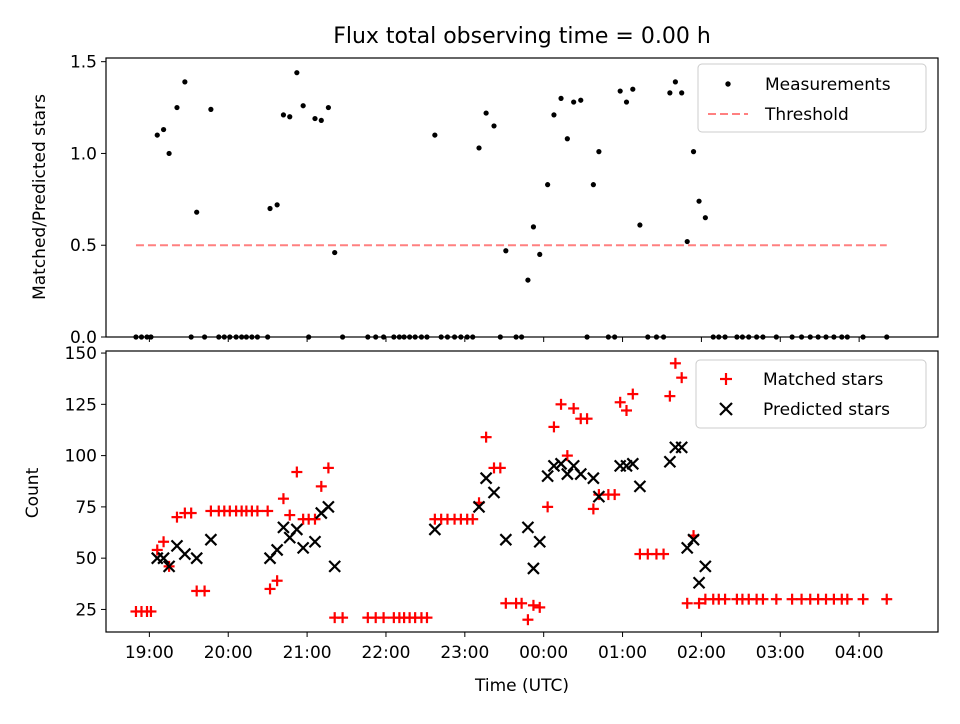 This screenshot has height=724, width=960. Describe the element at coordinates (33, 492) in the screenshot. I see `bottom-y-axis-label: Count` at that location.